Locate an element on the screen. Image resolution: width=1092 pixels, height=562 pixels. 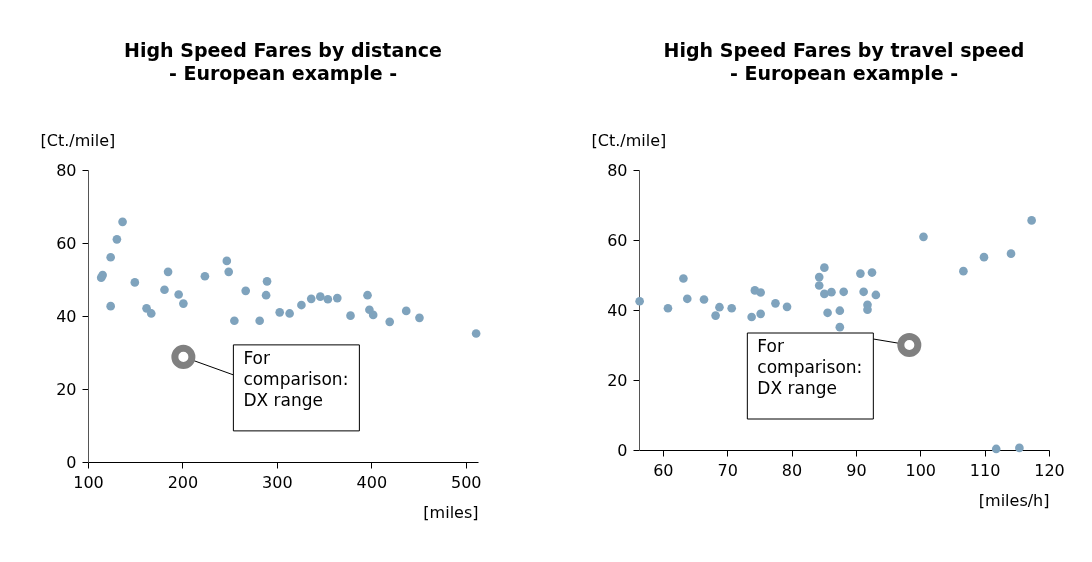
x-tick-label: 200 is located at coordinates (183, 482).